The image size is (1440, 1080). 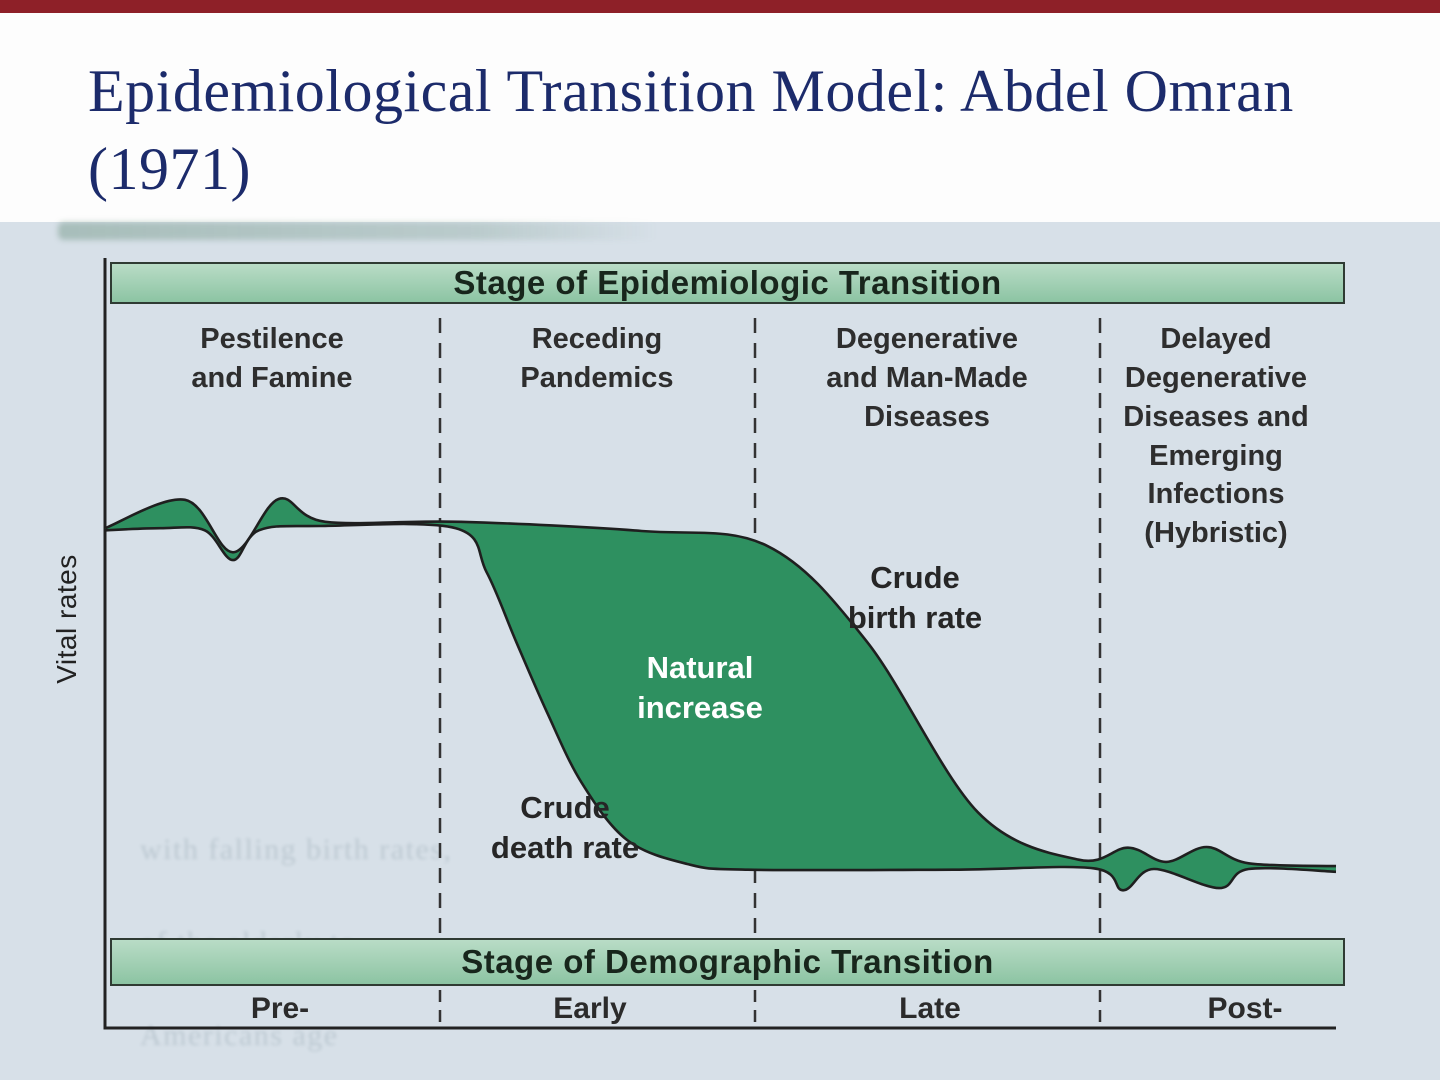 What do you see at coordinates (66, 619) in the screenshot?
I see `y-axis-label-vital-rates: Vital rates` at bounding box center [66, 619].